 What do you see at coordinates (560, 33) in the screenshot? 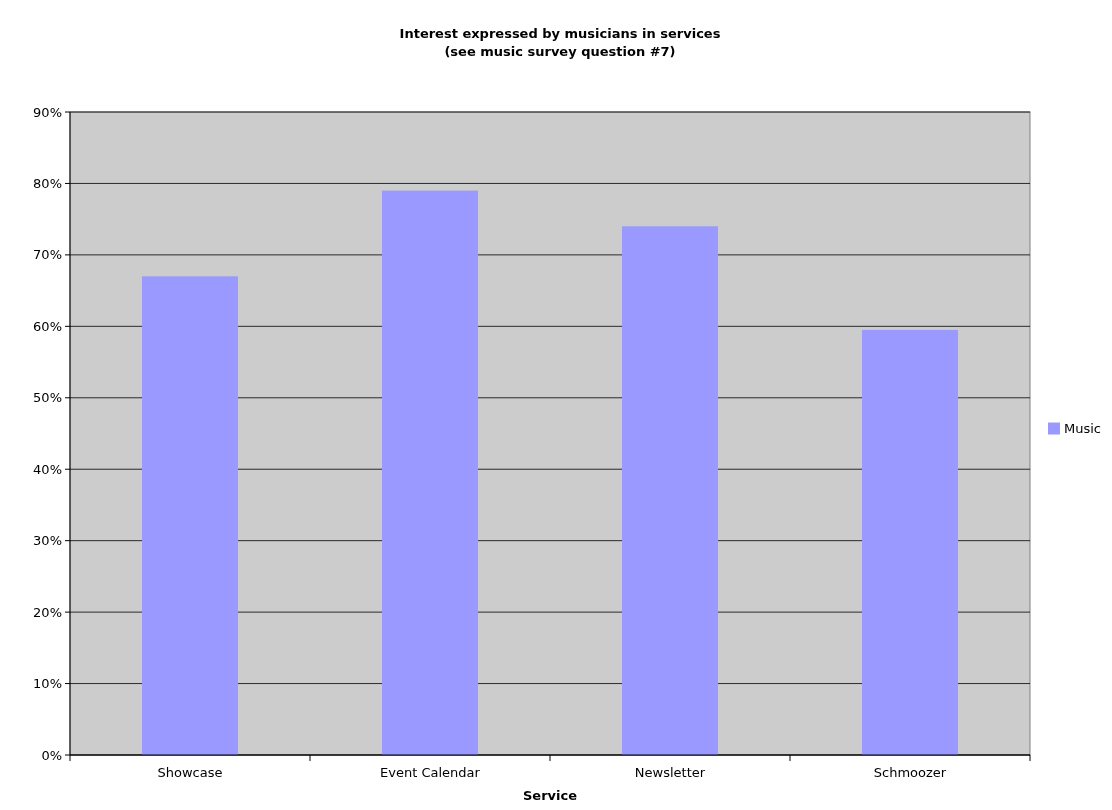
I see `chart-title: Interest expressed by musicians in services` at bounding box center [560, 33].